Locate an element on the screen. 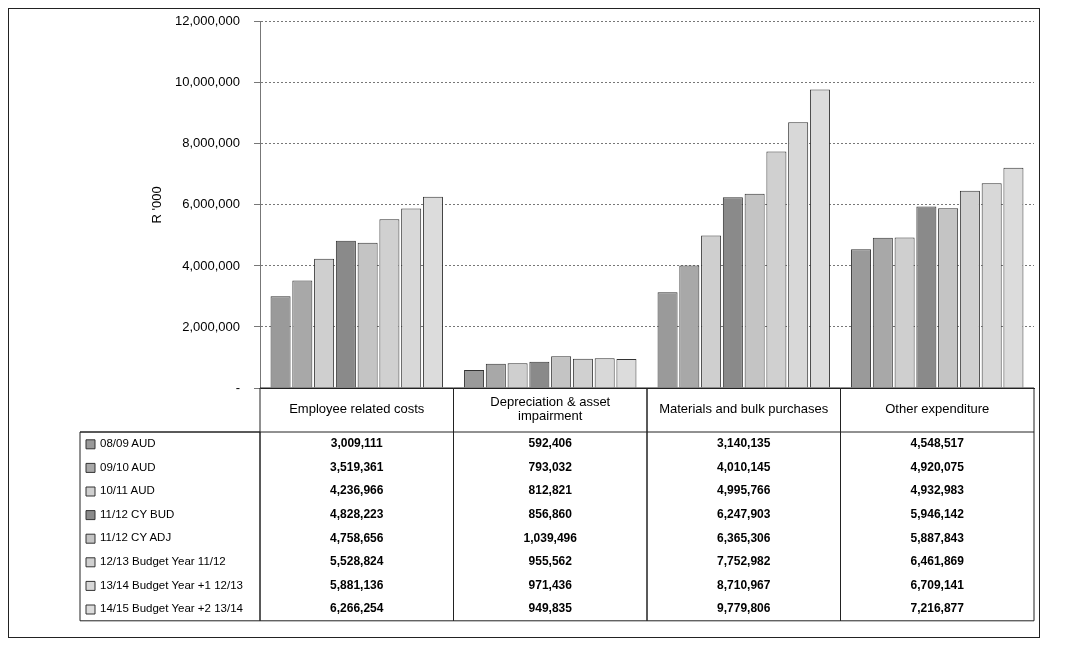  data-label: 793,032 is located at coordinates (550, 466).